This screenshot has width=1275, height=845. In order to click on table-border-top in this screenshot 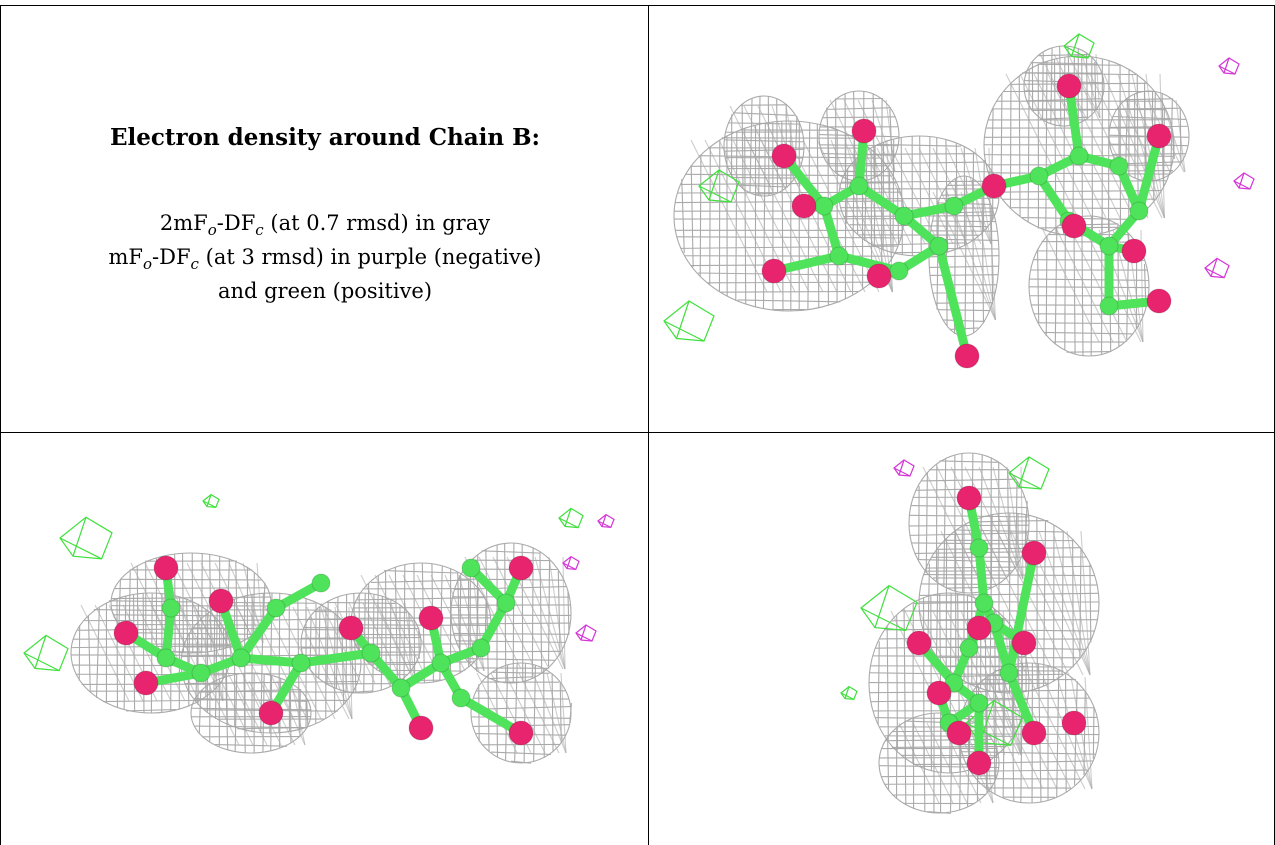, I will do `click(637, 5)`.